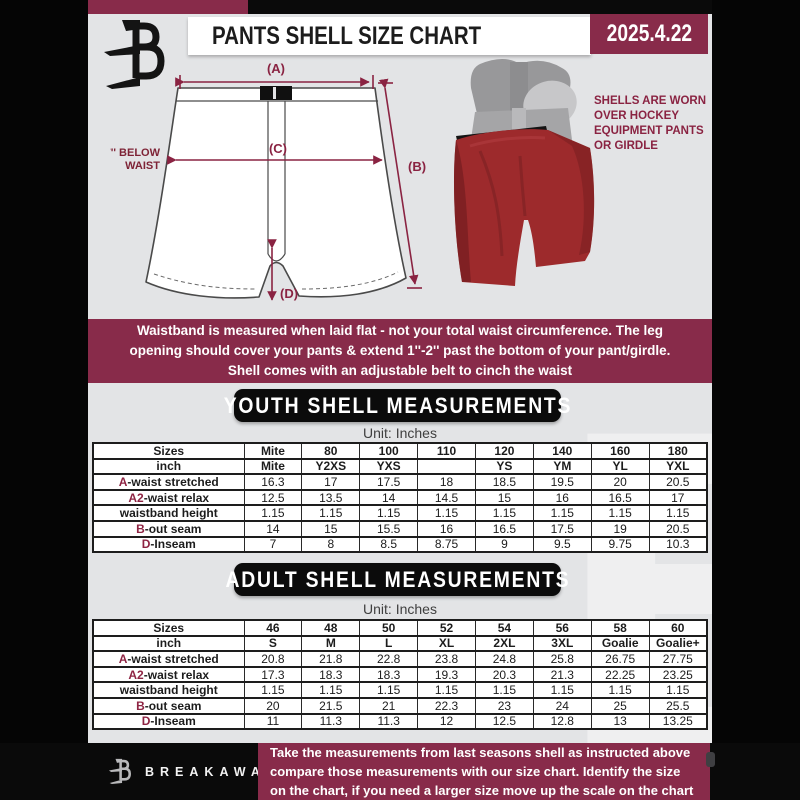 This screenshot has width=800, height=800. What do you see at coordinates (677, 466) in the screenshot?
I see `table-cell: YXL` at bounding box center [677, 466].